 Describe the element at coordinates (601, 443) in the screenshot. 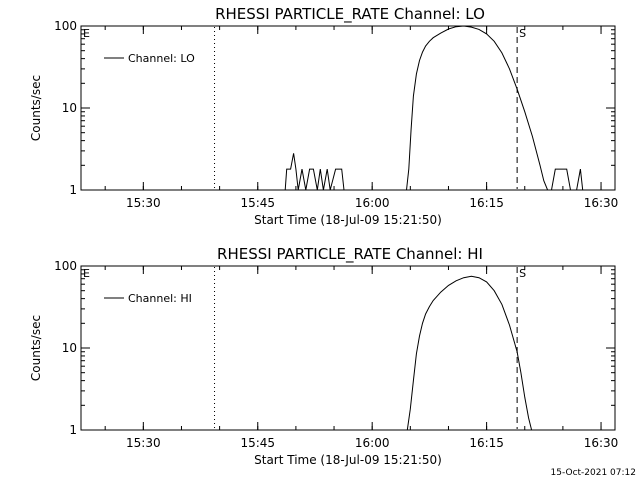

I see `x-tick-label-hi: 16:30` at that location.